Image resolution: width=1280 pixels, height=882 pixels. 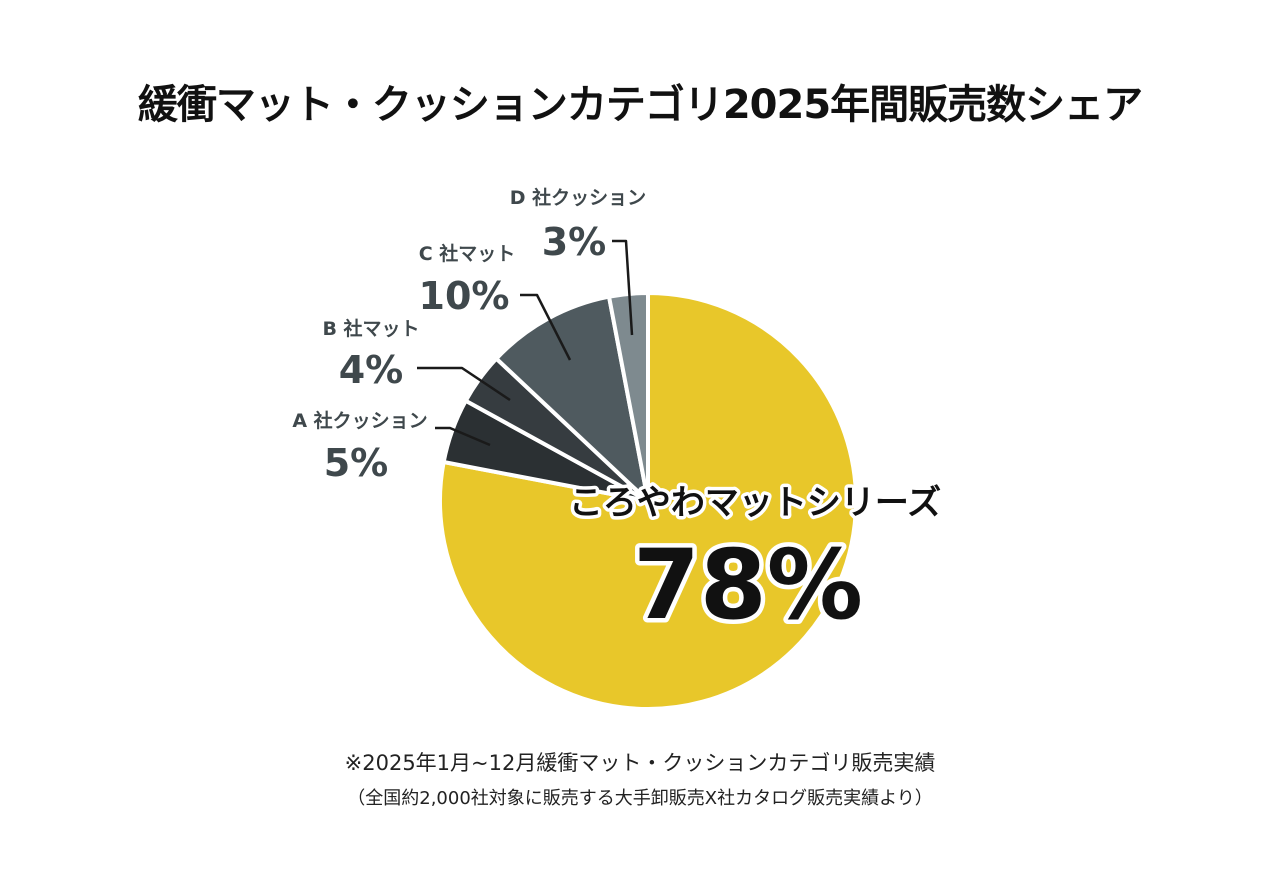 What do you see at coordinates (640, 105) in the screenshot?
I see `chart-title: 緩衝マット・クッションカテゴリ2025年間販売数シェア` at bounding box center [640, 105].